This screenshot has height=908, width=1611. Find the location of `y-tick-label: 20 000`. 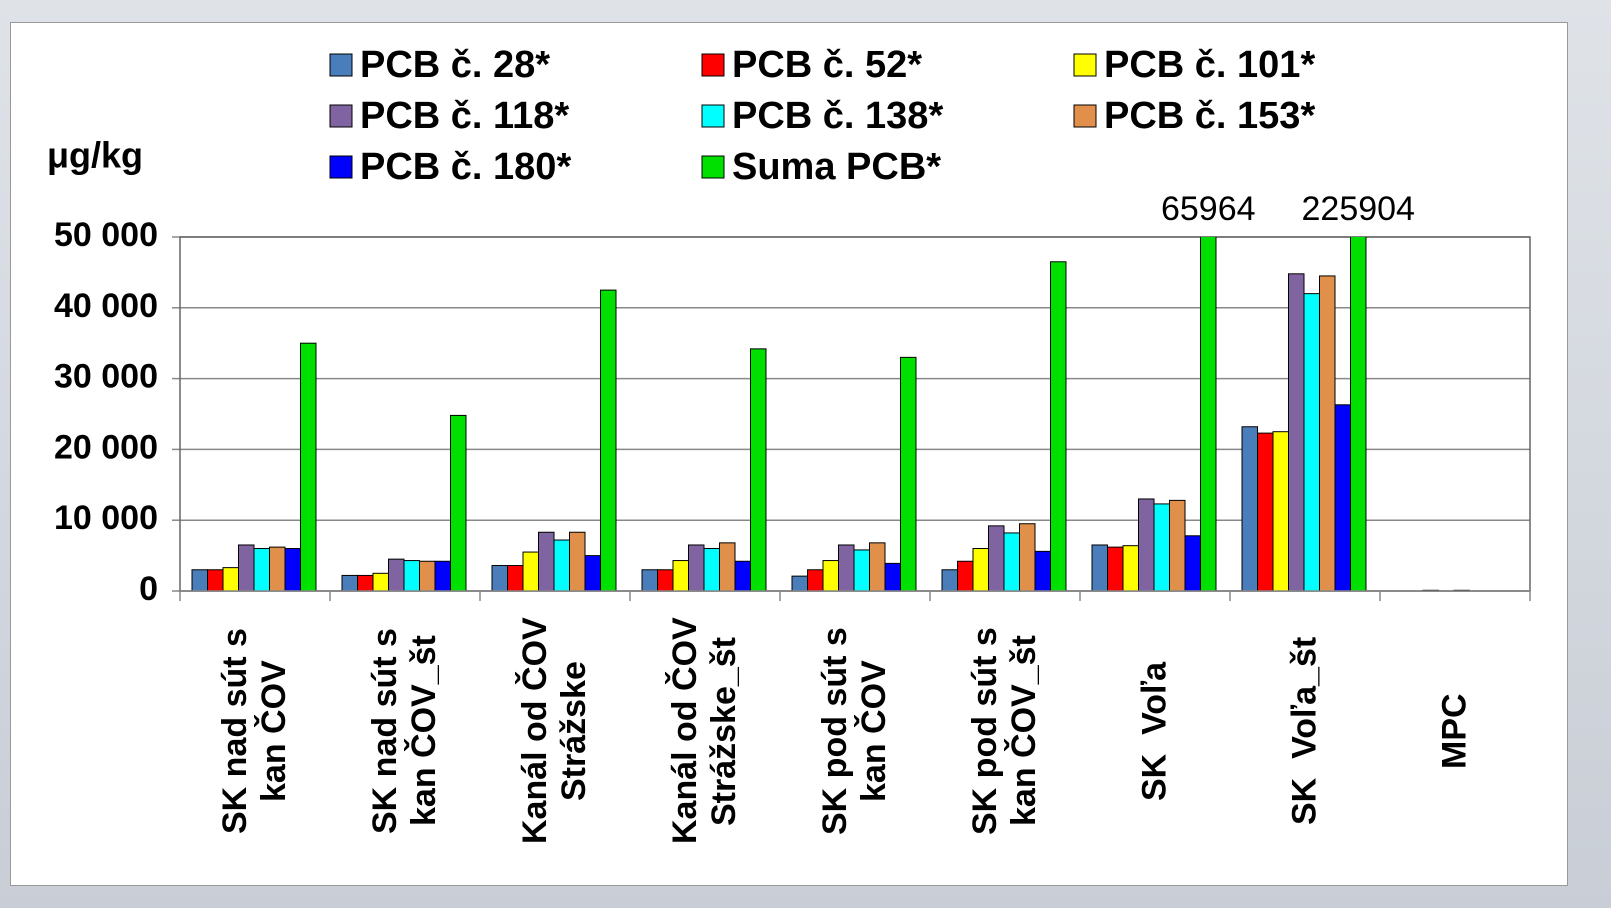

y-tick-label: 20 000 is located at coordinates (106, 447).